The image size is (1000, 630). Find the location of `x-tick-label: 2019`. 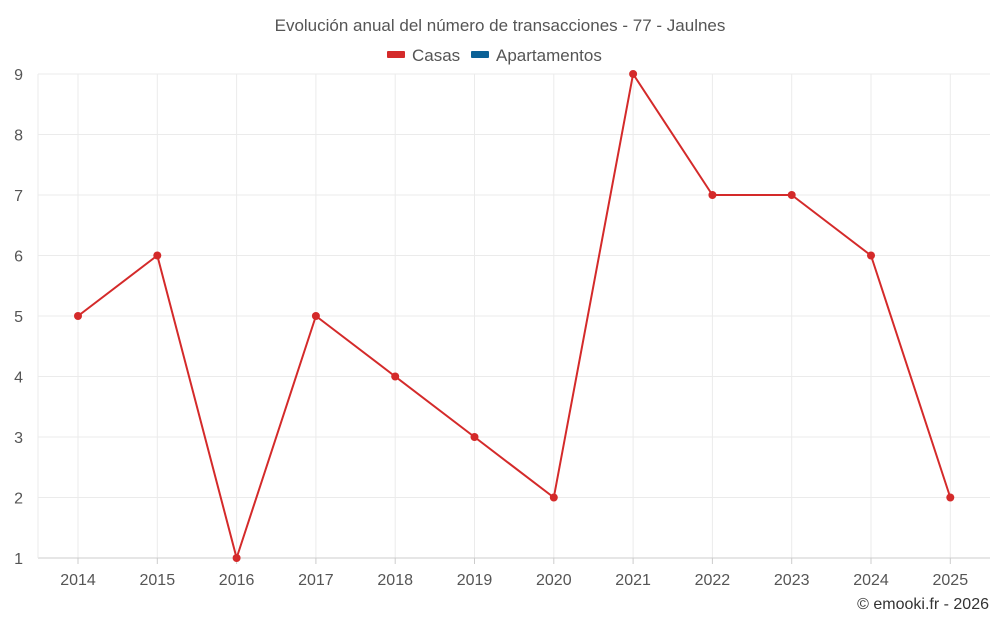

x-tick-label: 2019 is located at coordinates (475, 580).